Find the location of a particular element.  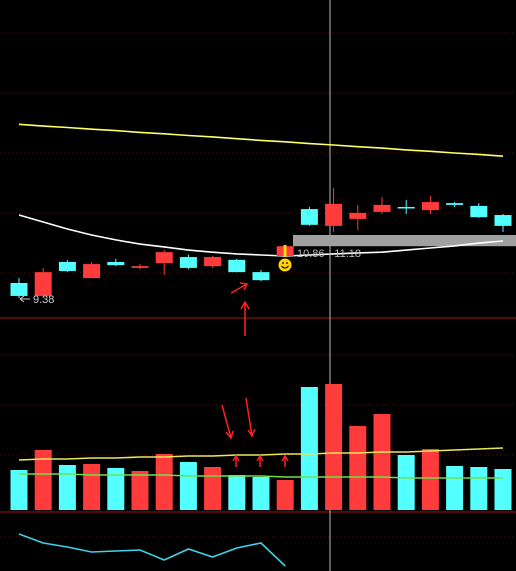

smiley-face is located at coordinates (285, 265).